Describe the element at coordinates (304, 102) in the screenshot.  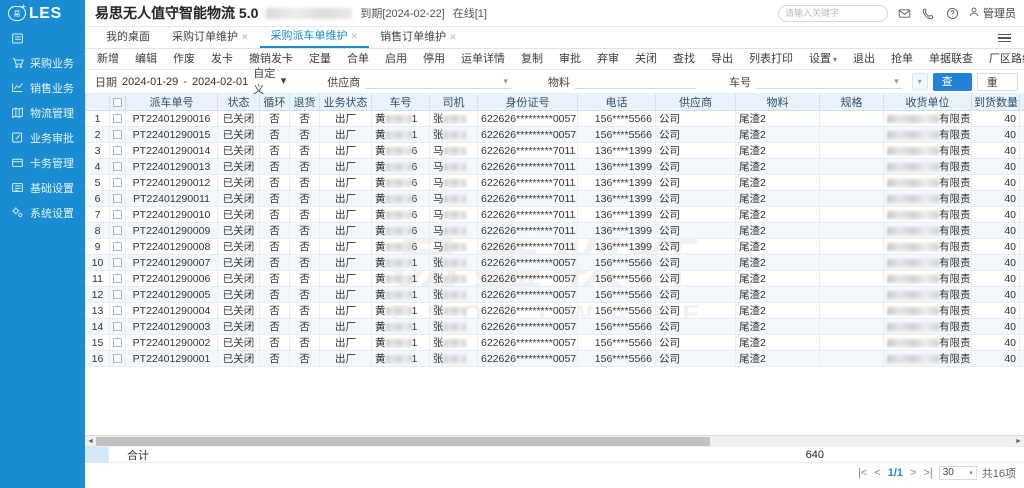
I see `th-return: 退货` at that location.